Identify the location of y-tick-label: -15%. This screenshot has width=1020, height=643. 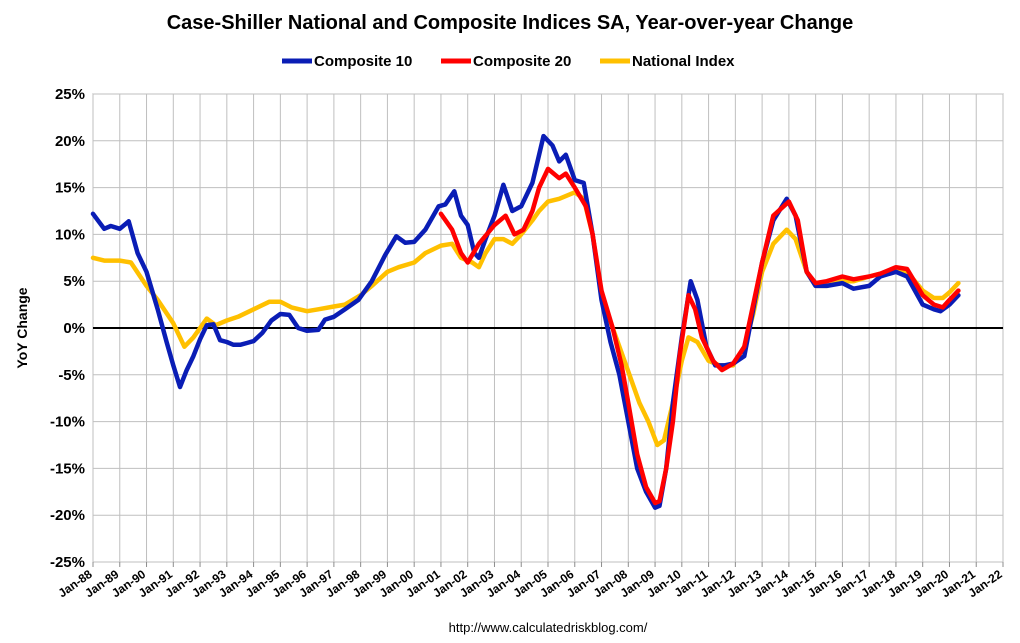
(67, 468).